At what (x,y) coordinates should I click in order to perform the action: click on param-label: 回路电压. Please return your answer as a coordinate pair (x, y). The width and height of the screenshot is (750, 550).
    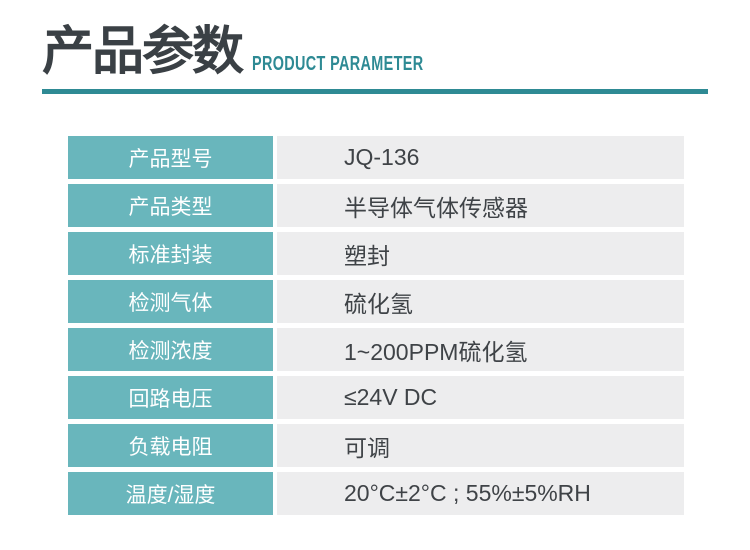
    Looking at the image, I should click on (170, 397).